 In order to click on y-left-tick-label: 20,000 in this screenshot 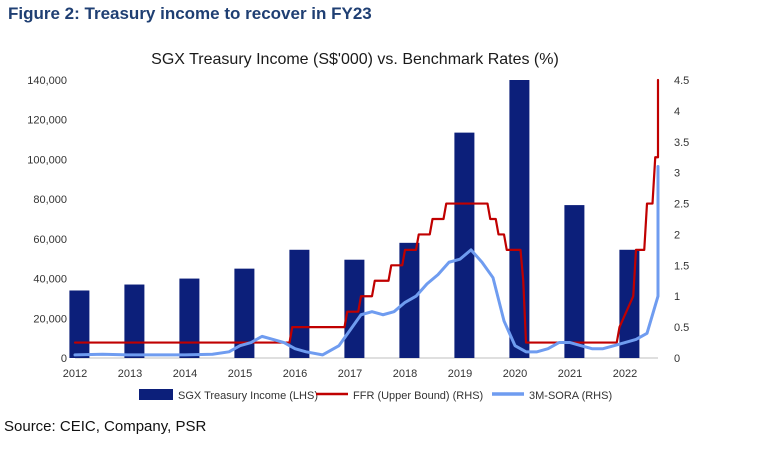, I will do `click(50, 319)`.